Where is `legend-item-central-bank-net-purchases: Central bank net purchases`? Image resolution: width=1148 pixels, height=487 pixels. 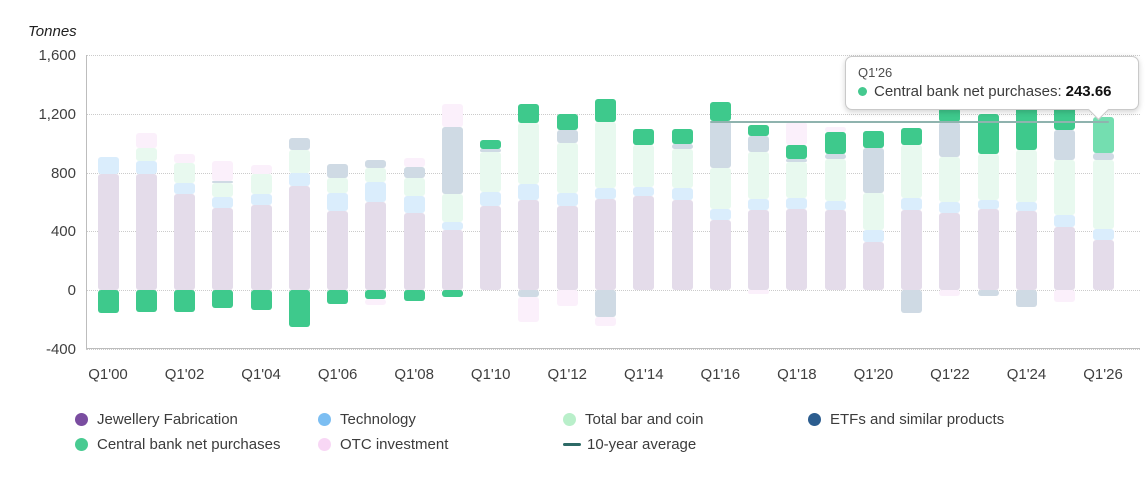
legend-item-central-bank-net-purchases: Central bank net purchases is located at coordinates (177, 444).